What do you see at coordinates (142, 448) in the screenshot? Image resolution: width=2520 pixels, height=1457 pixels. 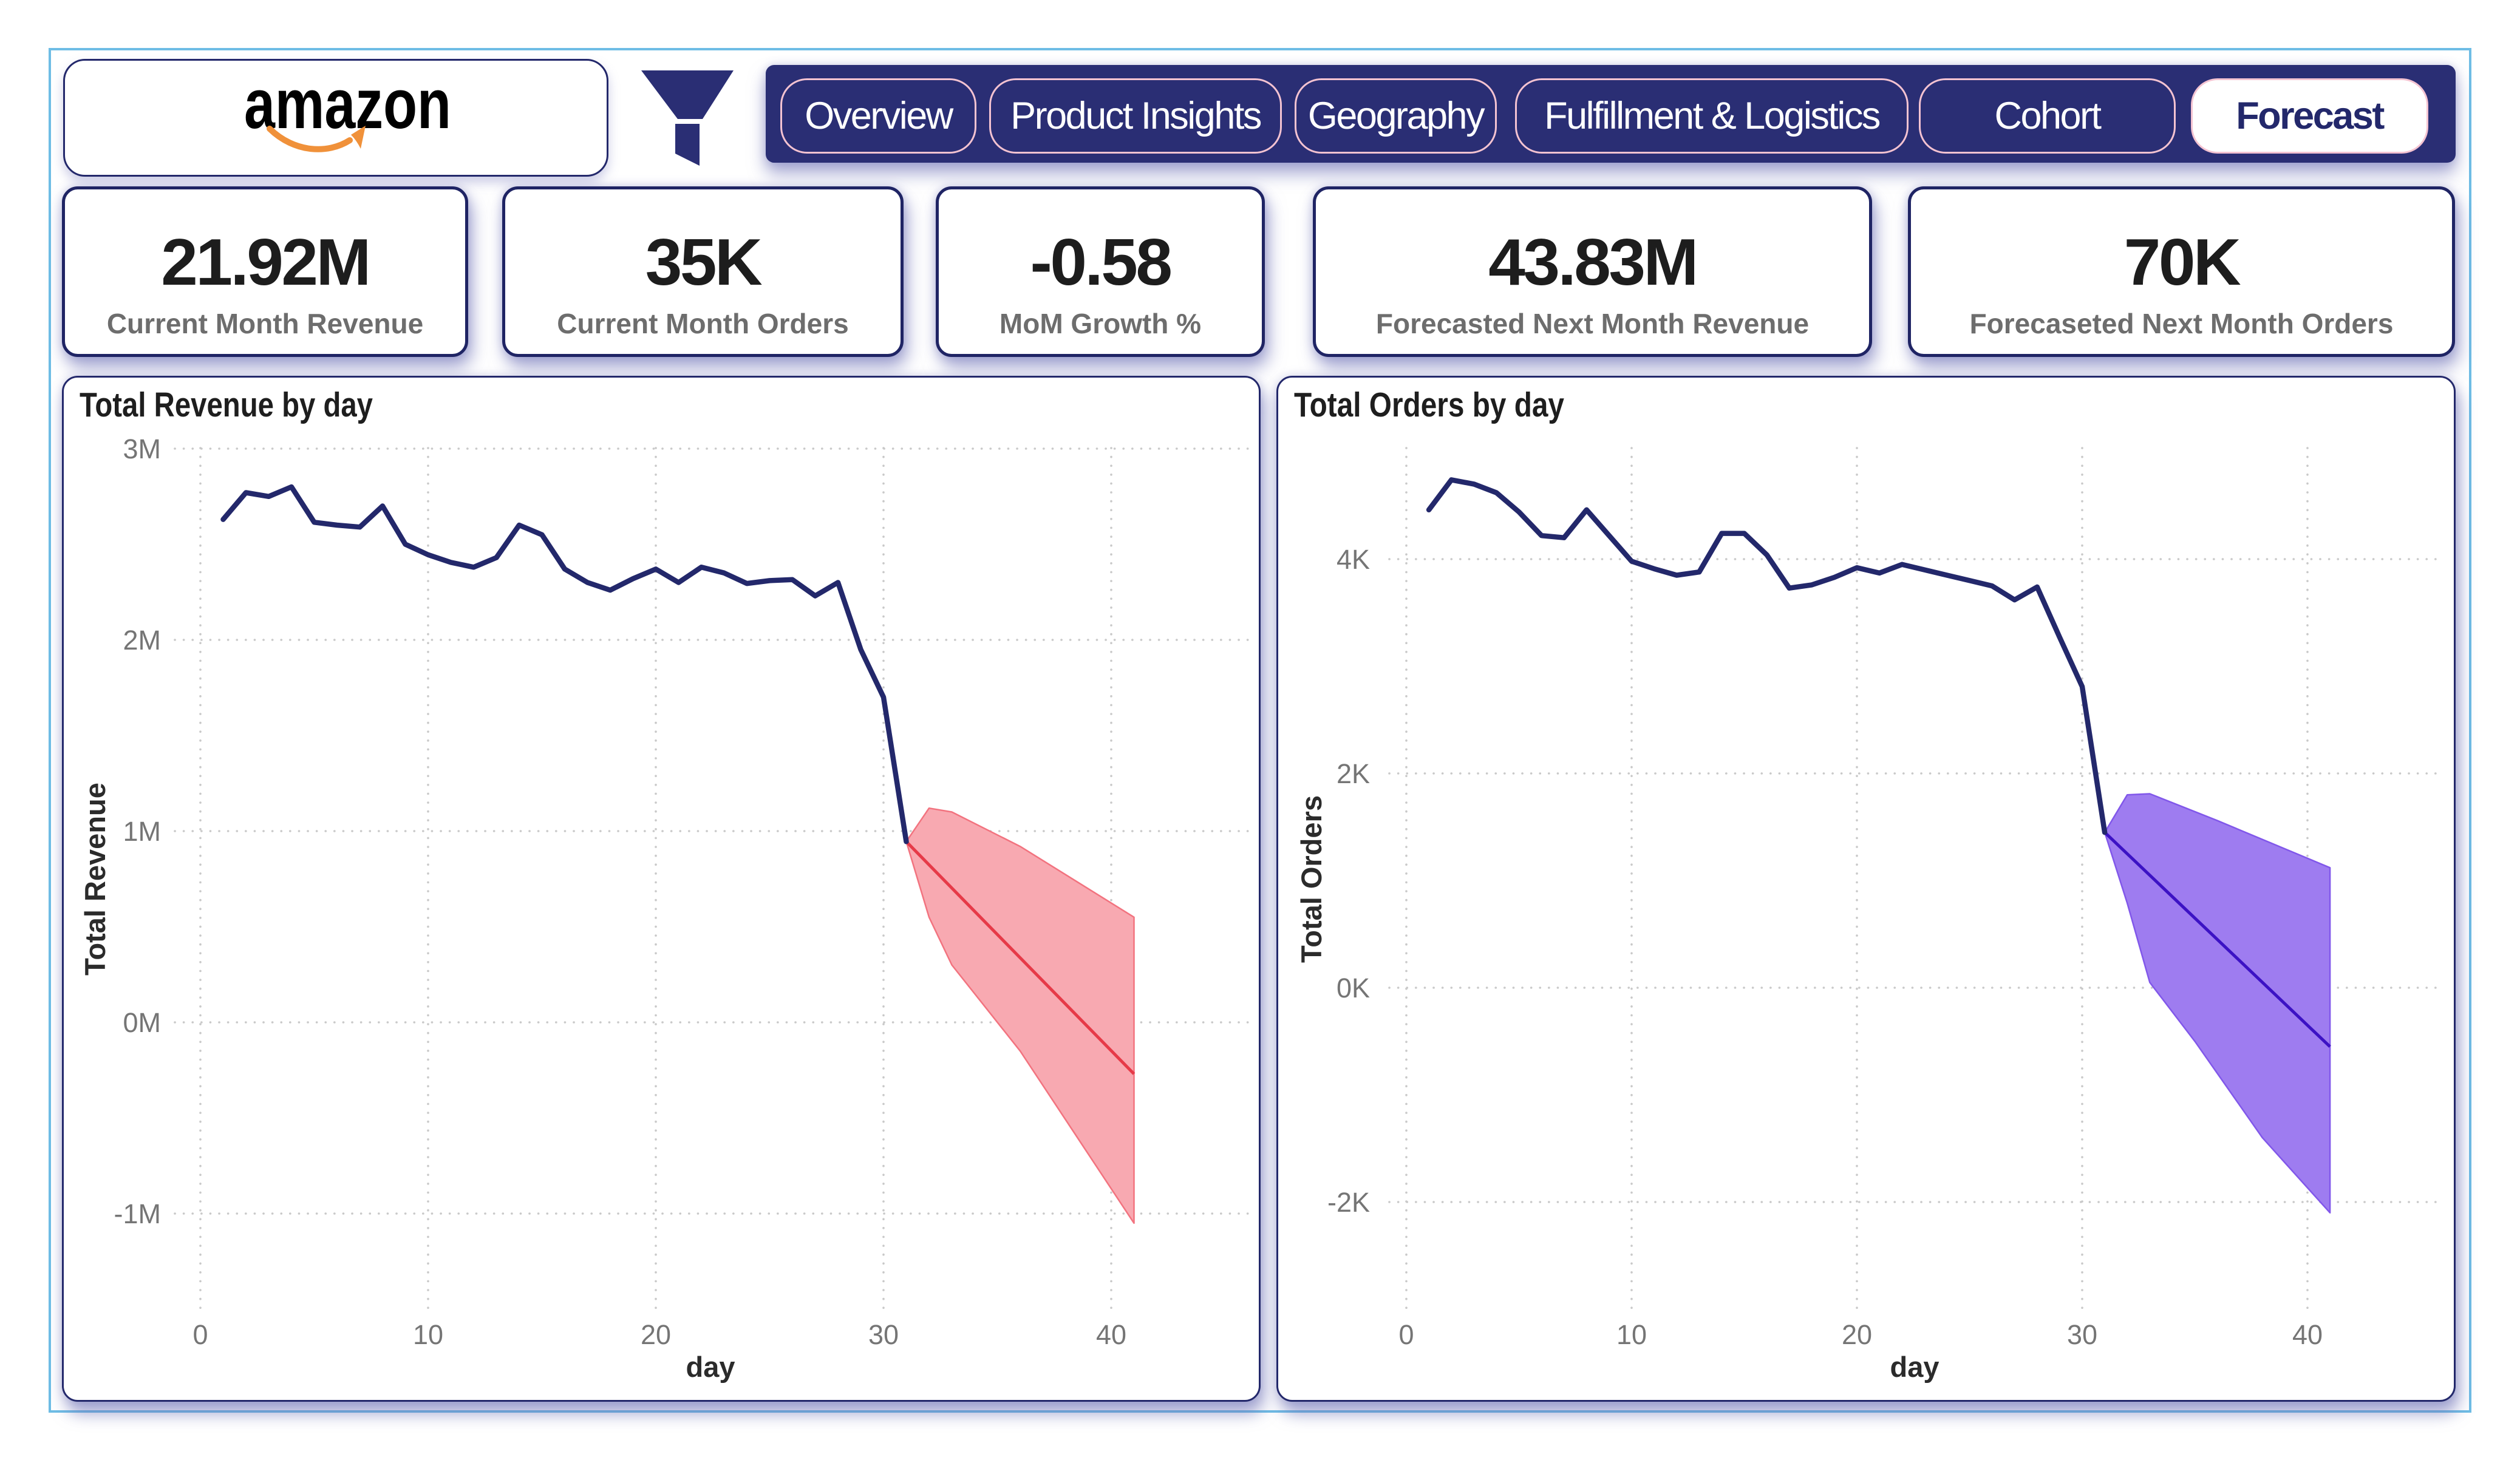 I see `svg-text: 3M` at bounding box center [142, 448].